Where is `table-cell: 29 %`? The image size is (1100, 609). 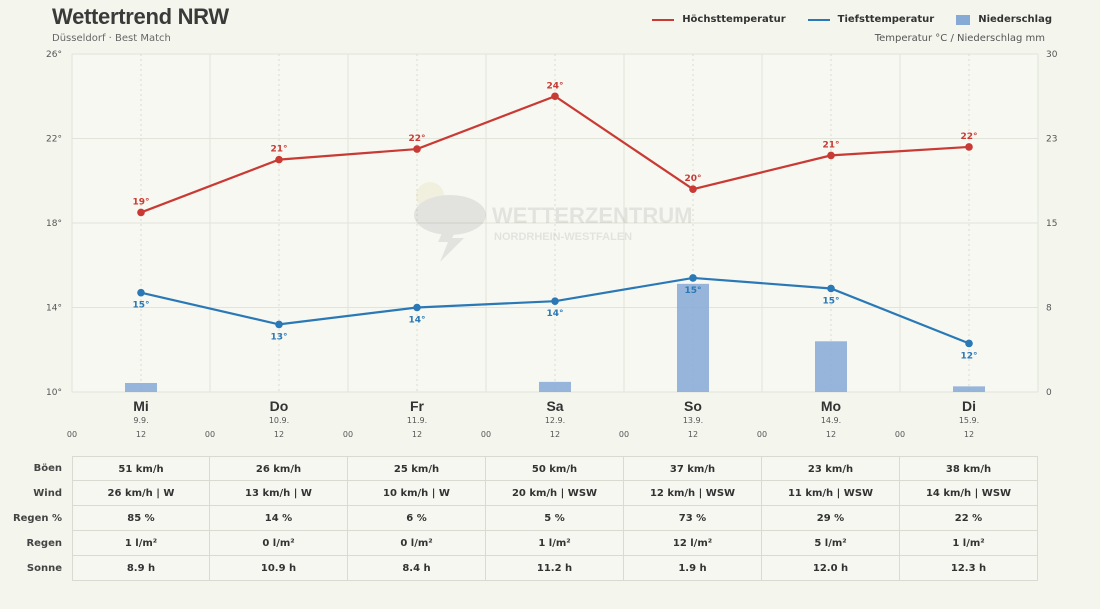
table-cell: 29 % is located at coordinates (831, 518).